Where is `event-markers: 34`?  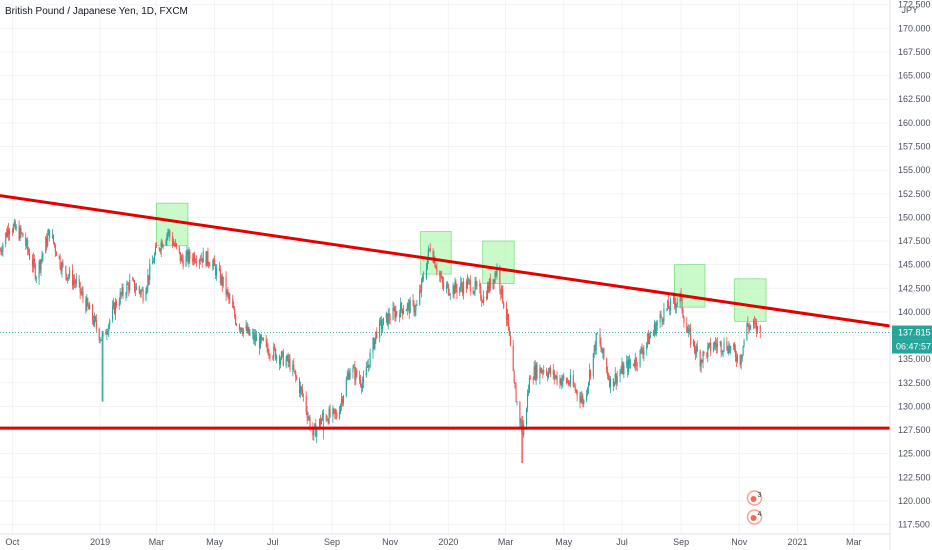 event-markers: 34 is located at coordinates (754, 507).